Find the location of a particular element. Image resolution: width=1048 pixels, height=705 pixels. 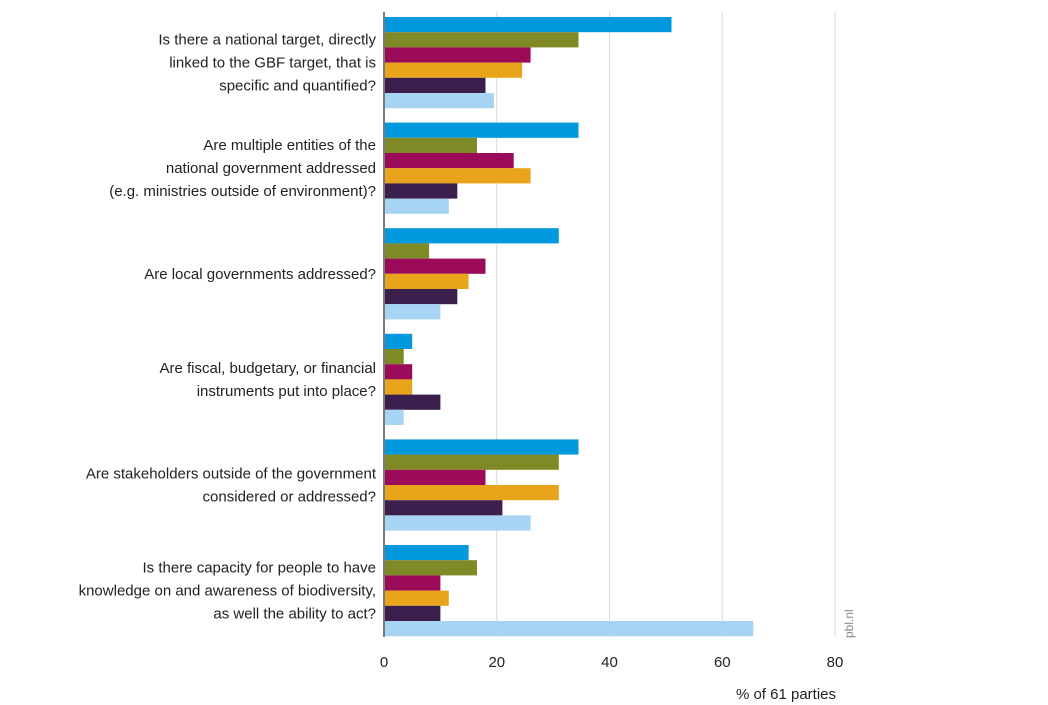

category-label-line: national government addressed is located at coordinates (271, 168).